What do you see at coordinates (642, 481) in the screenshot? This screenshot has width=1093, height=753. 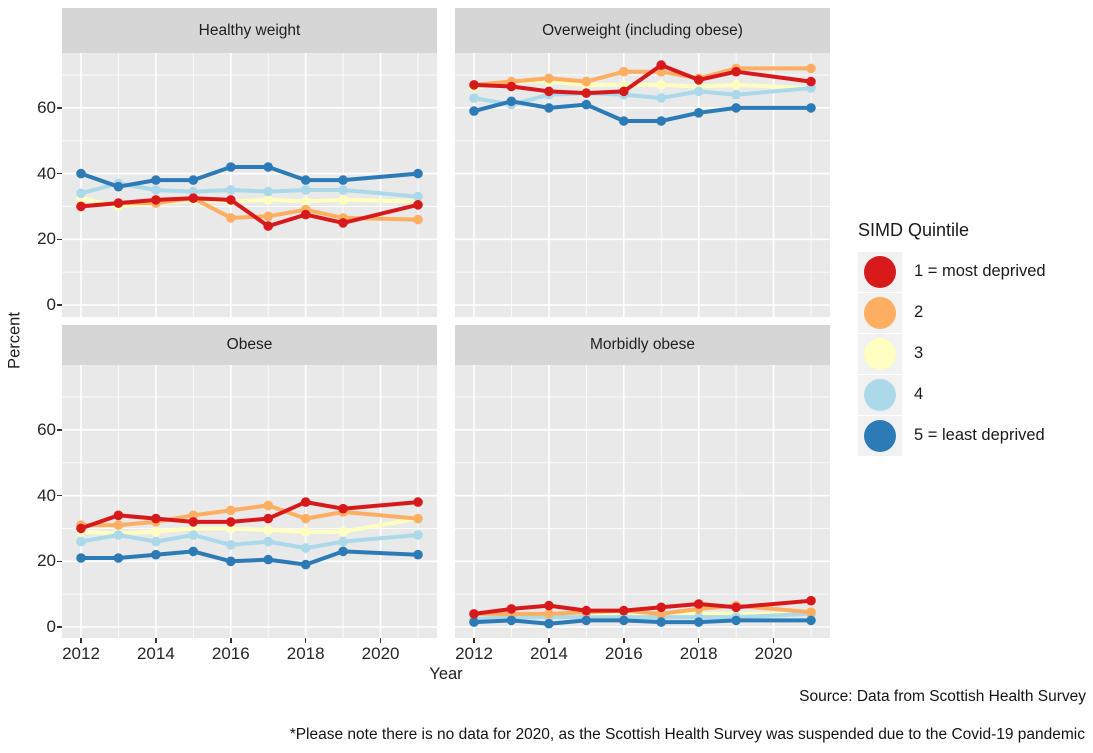 I see `facet-panel-morbidly-obese: Morbidly obese` at bounding box center [642, 481].